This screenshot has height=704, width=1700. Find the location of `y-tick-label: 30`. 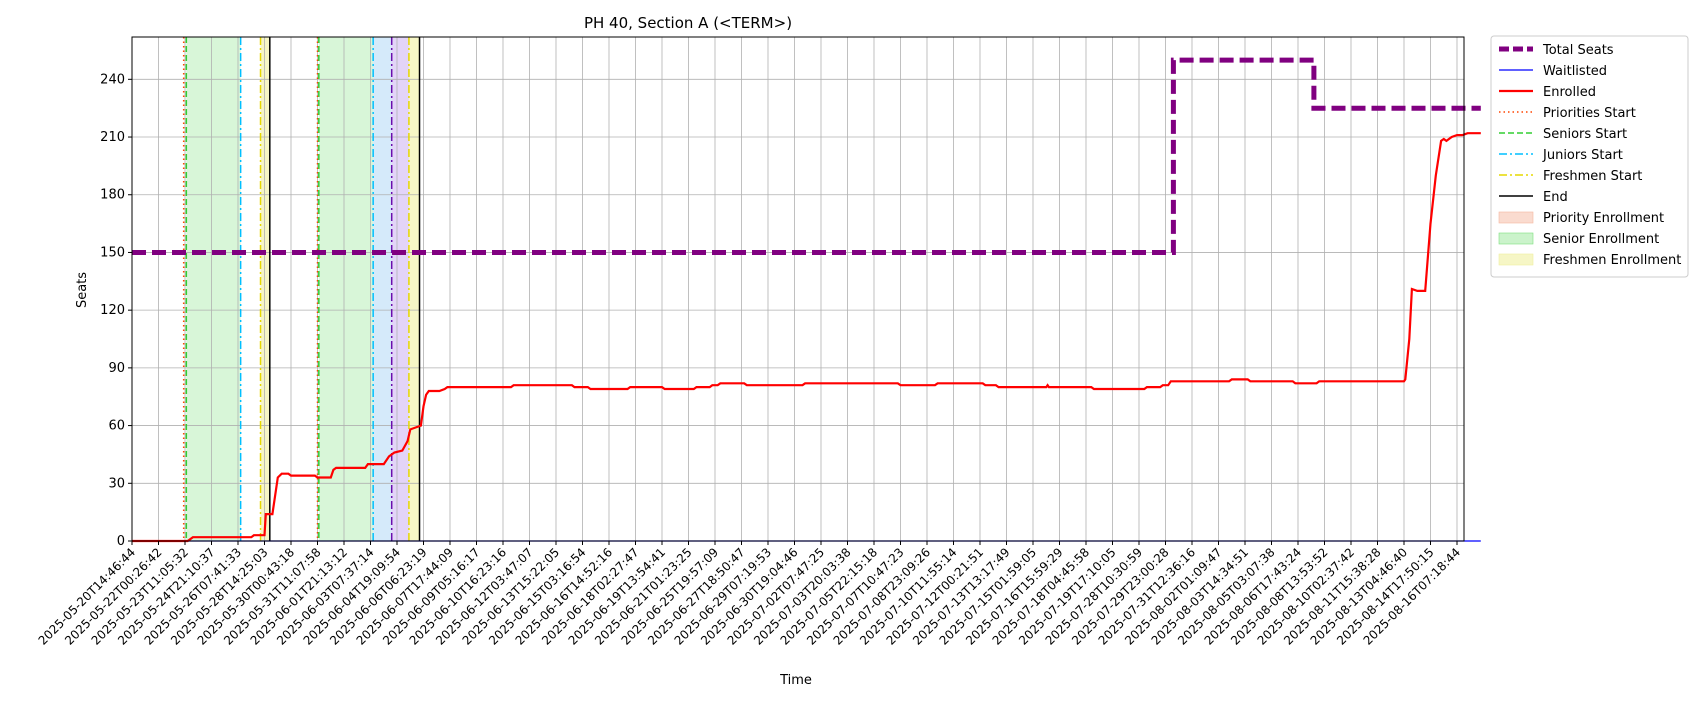

y-tick-label: 30 is located at coordinates (116, 483).